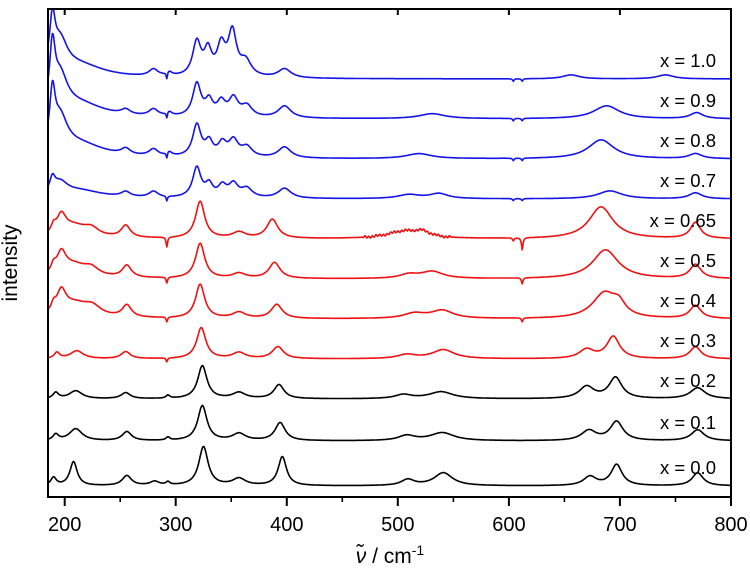  I want to click on x-tick-label: 300, so click(175, 525).